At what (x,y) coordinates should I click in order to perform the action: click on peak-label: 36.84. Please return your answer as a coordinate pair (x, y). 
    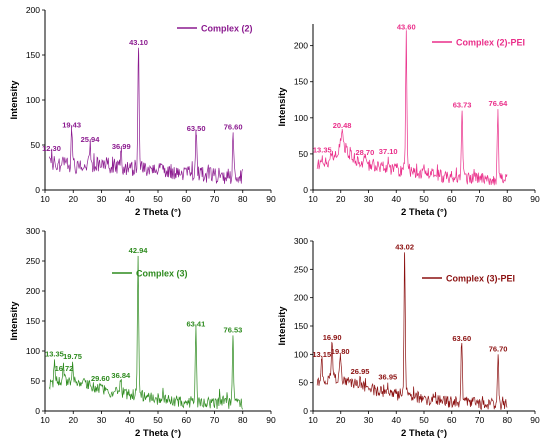
    Looking at the image, I should click on (121, 375).